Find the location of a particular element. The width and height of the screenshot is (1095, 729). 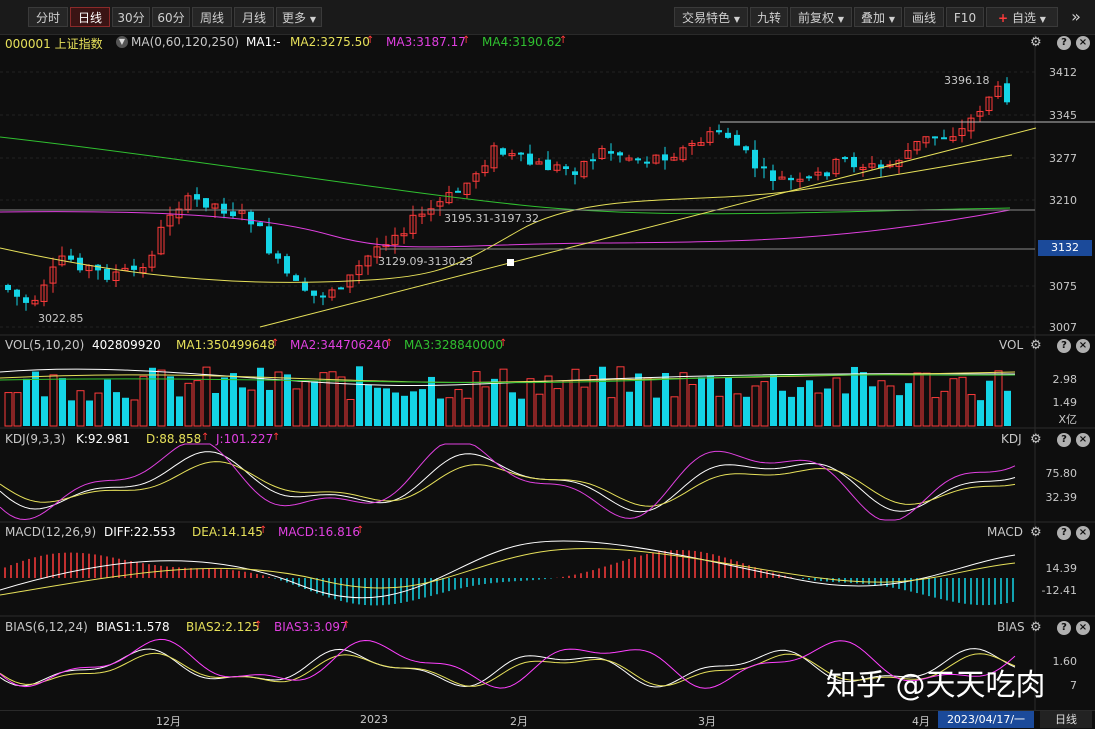

ma-setting: MA(0,60,120,250) is located at coordinates (185, 42).